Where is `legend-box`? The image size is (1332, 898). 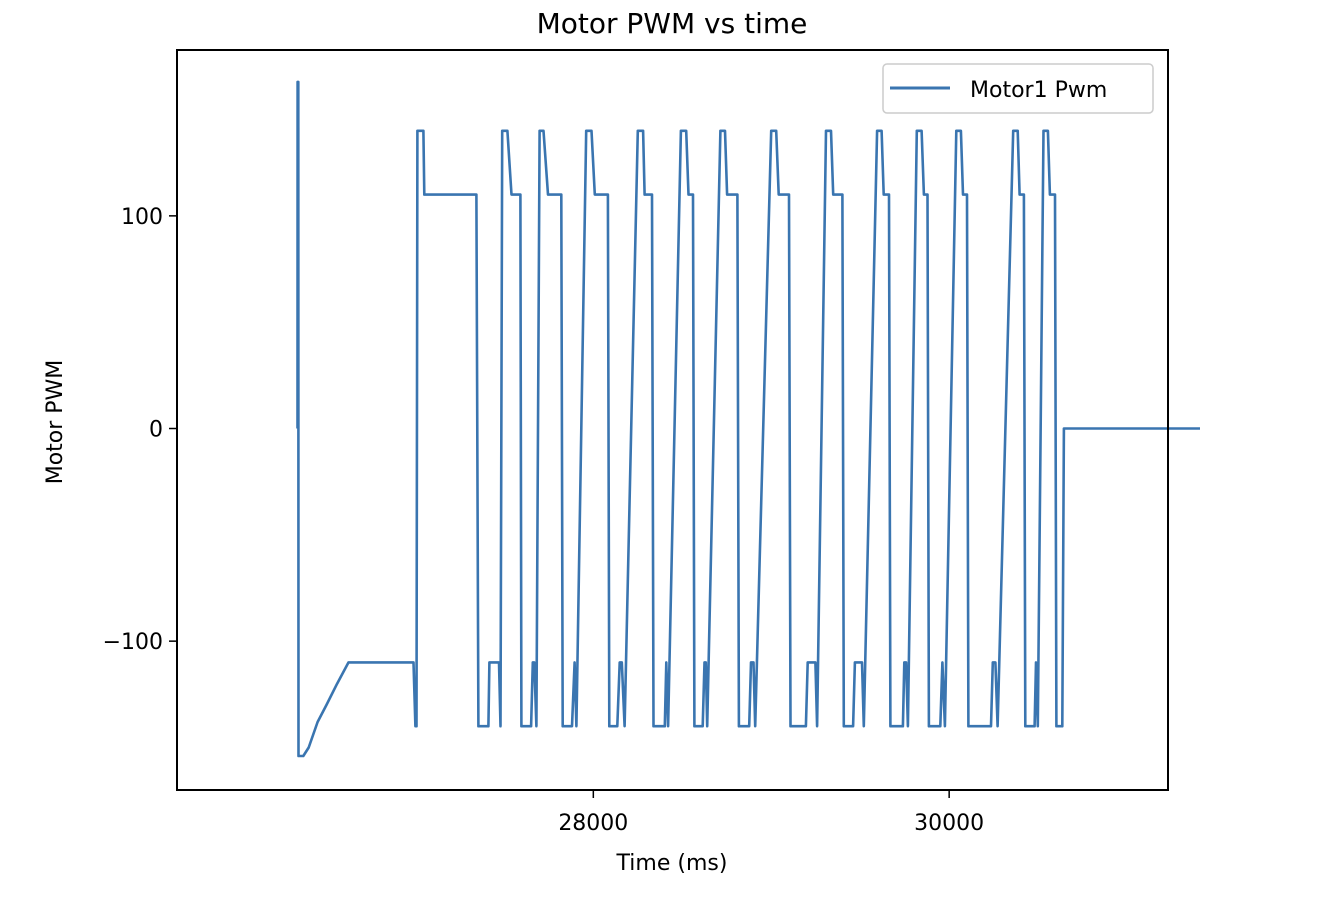 legend-box is located at coordinates (1018, 88).